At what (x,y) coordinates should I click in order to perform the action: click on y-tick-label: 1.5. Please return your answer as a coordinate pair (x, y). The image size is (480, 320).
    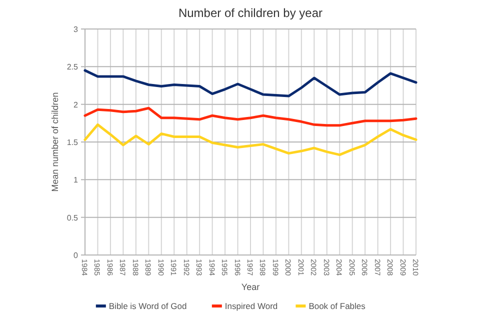
    Looking at the image, I should click on (72, 142).